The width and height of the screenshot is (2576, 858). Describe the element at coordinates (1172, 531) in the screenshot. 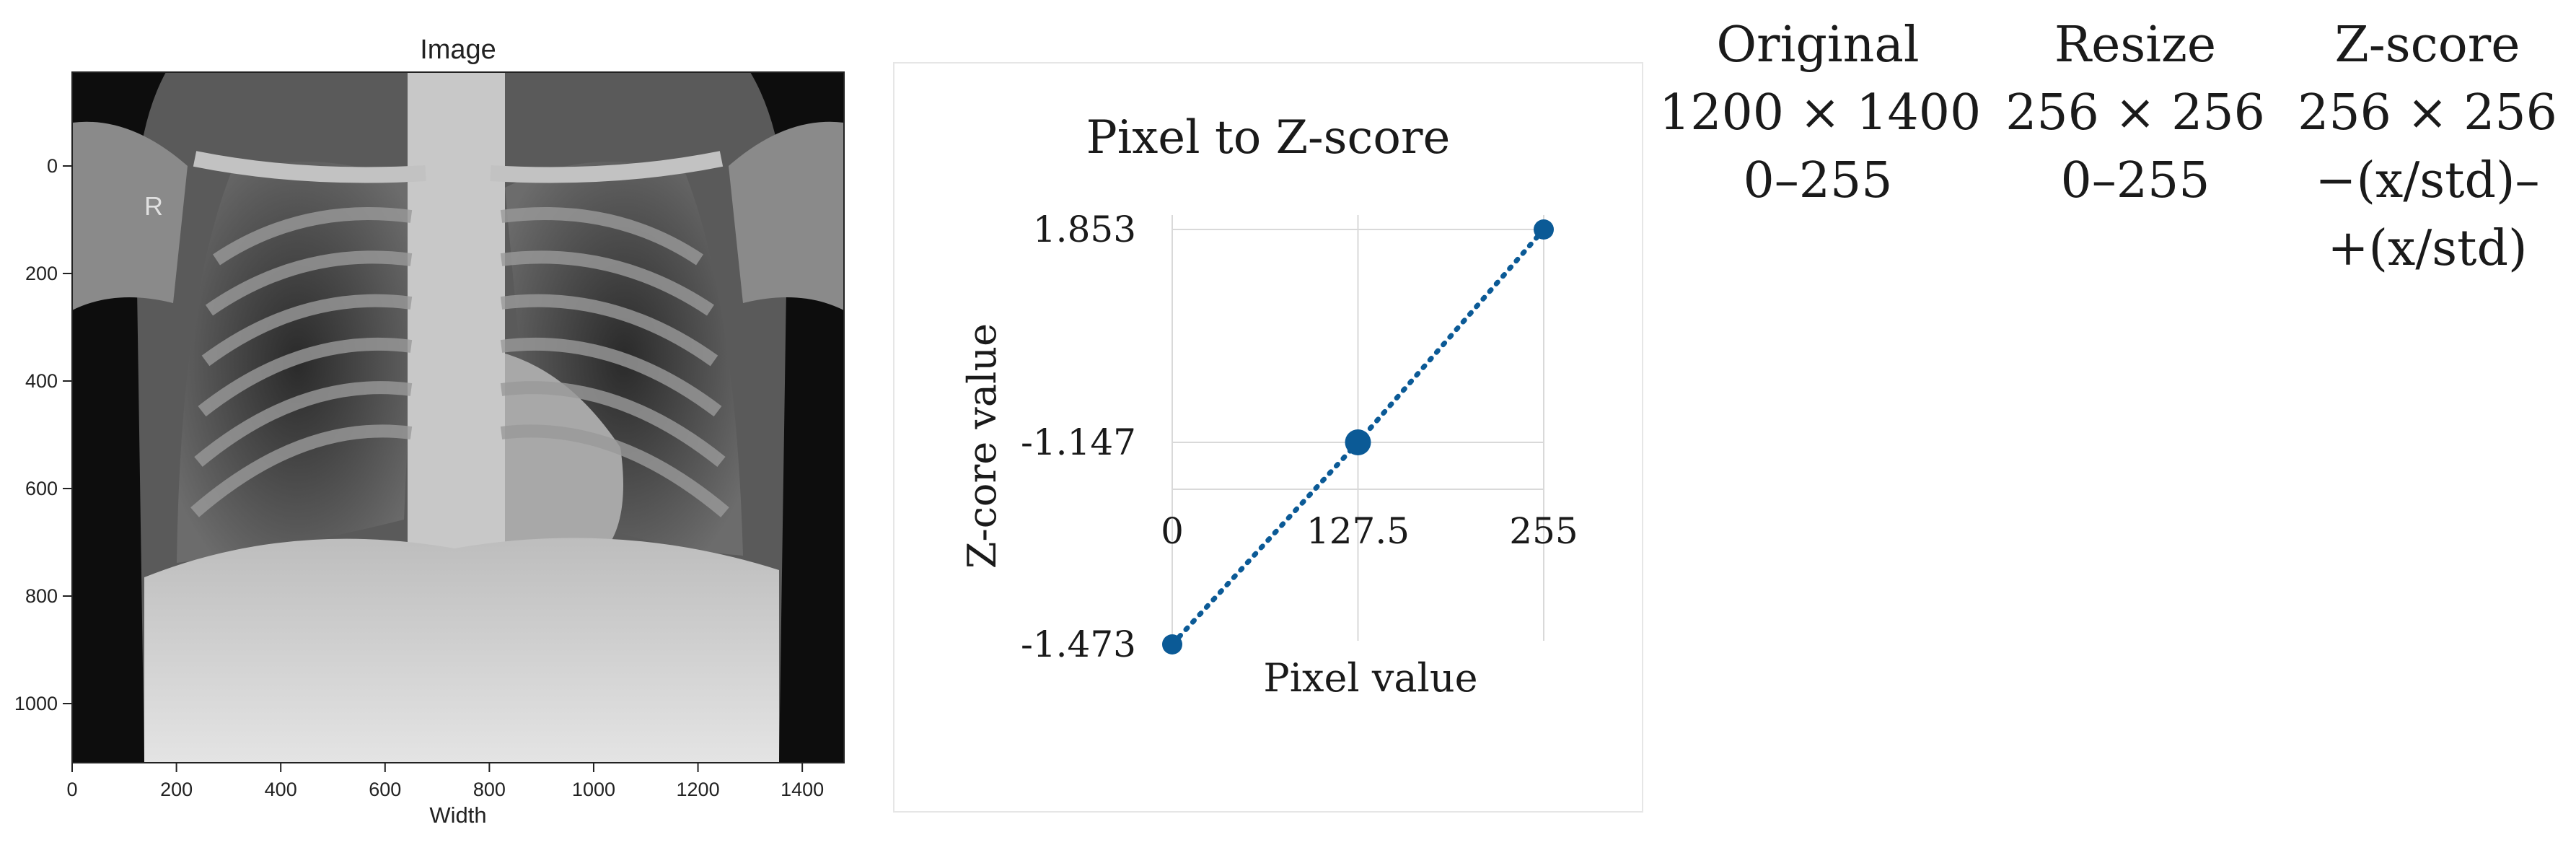

I see `x-tick-label: 0` at that location.